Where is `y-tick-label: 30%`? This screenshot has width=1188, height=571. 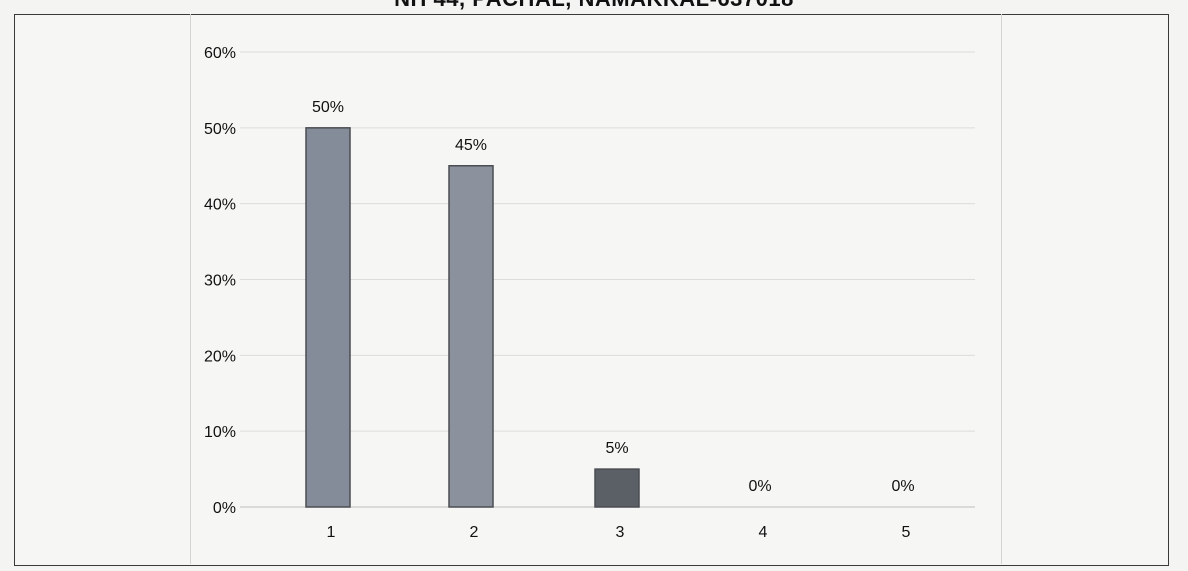 y-tick-label: 30% is located at coordinates (220, 281).